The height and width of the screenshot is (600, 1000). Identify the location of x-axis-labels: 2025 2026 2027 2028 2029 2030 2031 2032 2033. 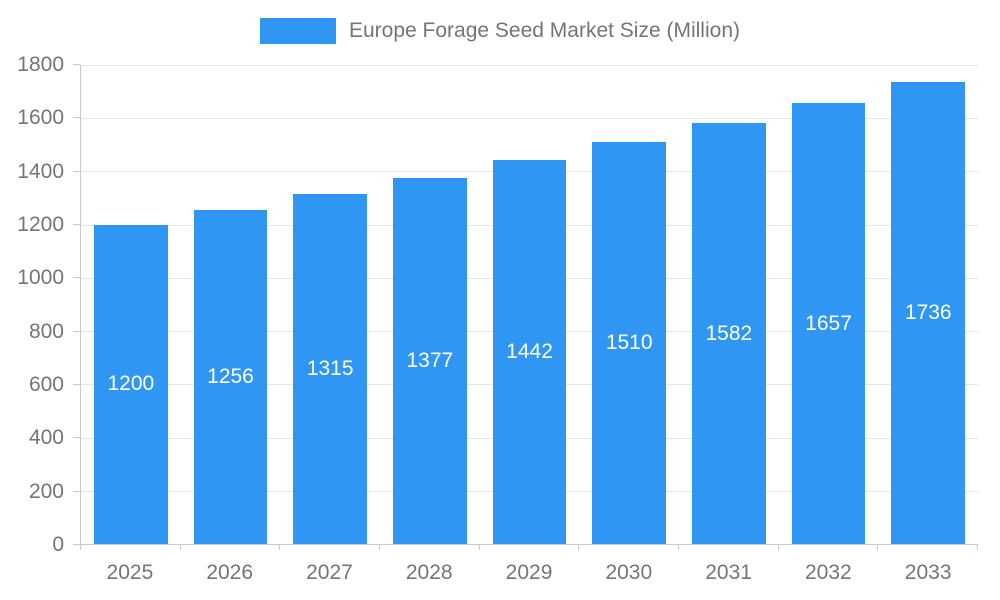
(529, 573).